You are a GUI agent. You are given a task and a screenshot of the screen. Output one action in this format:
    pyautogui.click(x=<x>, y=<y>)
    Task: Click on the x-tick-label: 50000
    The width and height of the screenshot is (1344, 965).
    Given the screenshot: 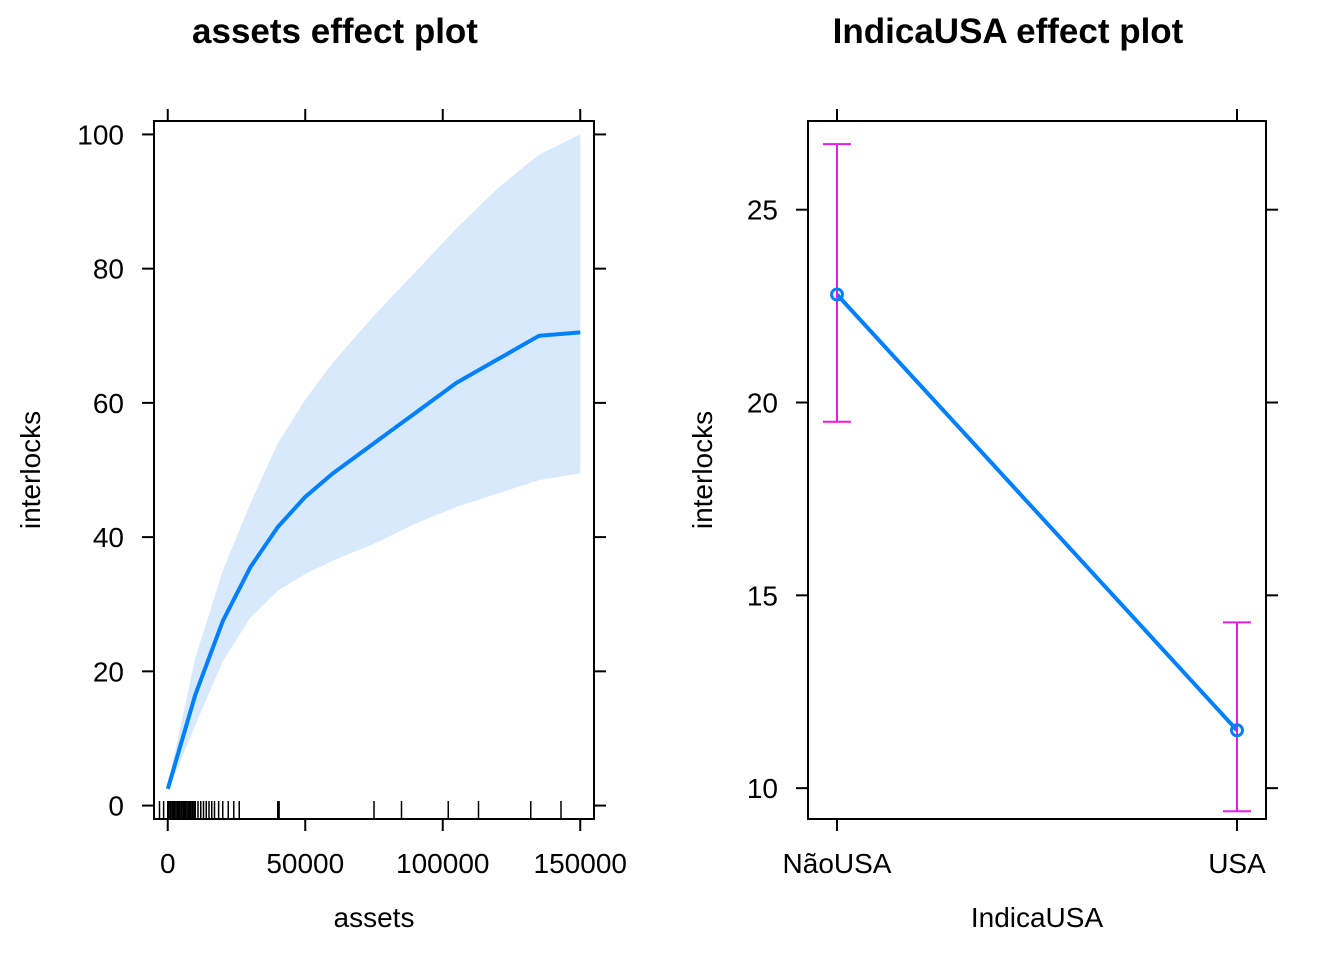 What is the action you would take?
    pyautogui.click(x=305, y=863)
    